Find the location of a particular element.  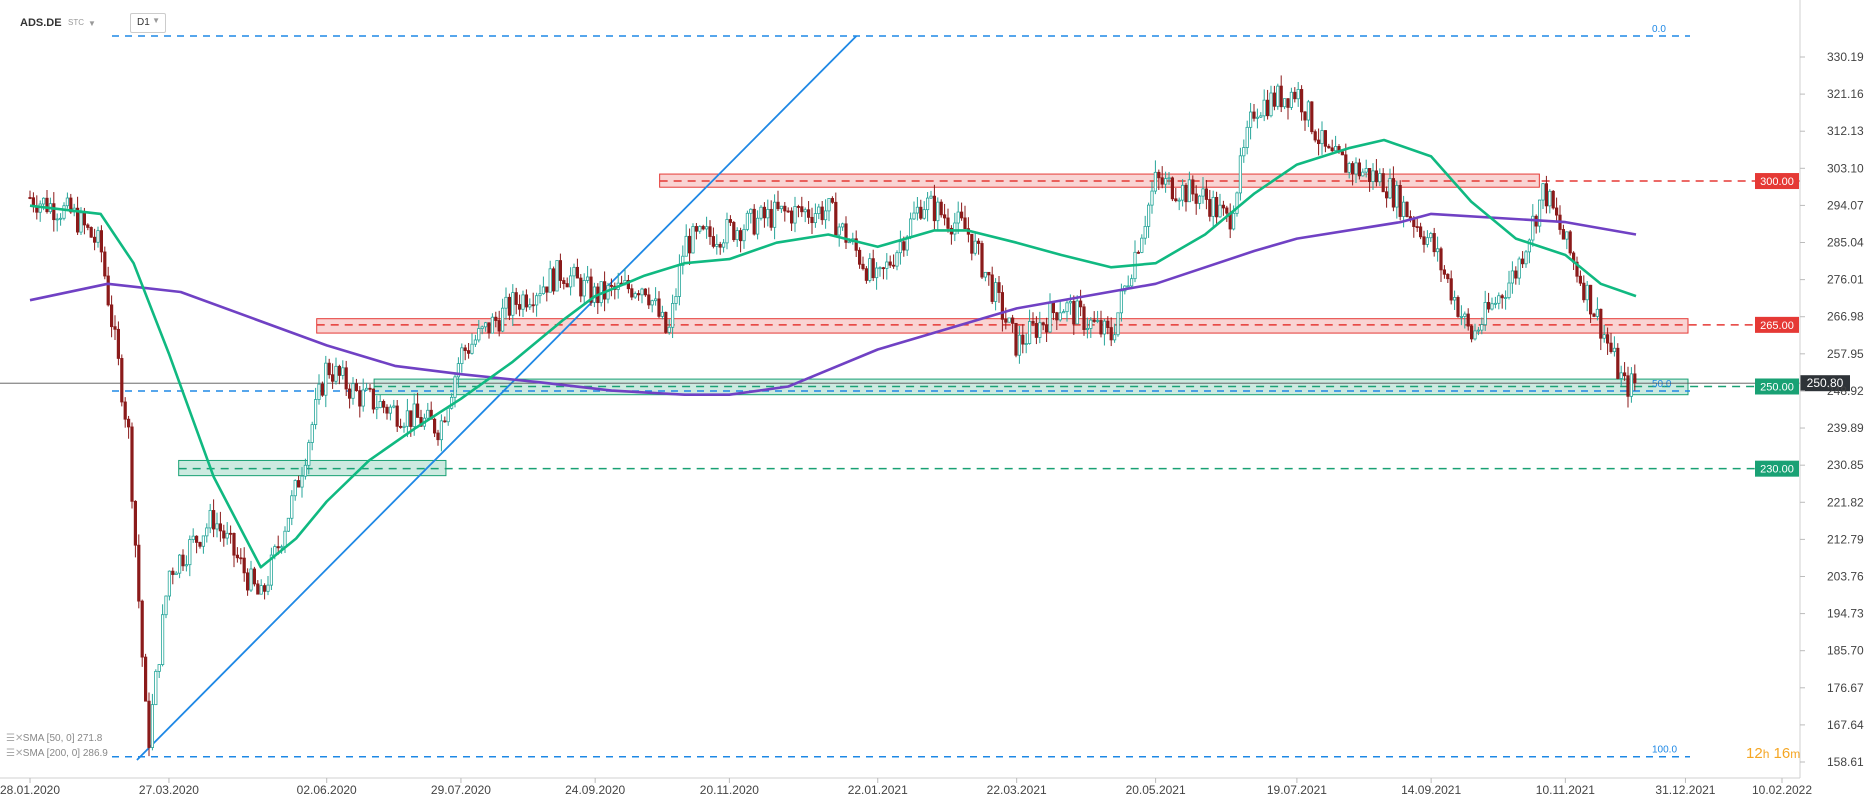

level-label-250.00: 250.00 is located at coordinates (1777, 387).